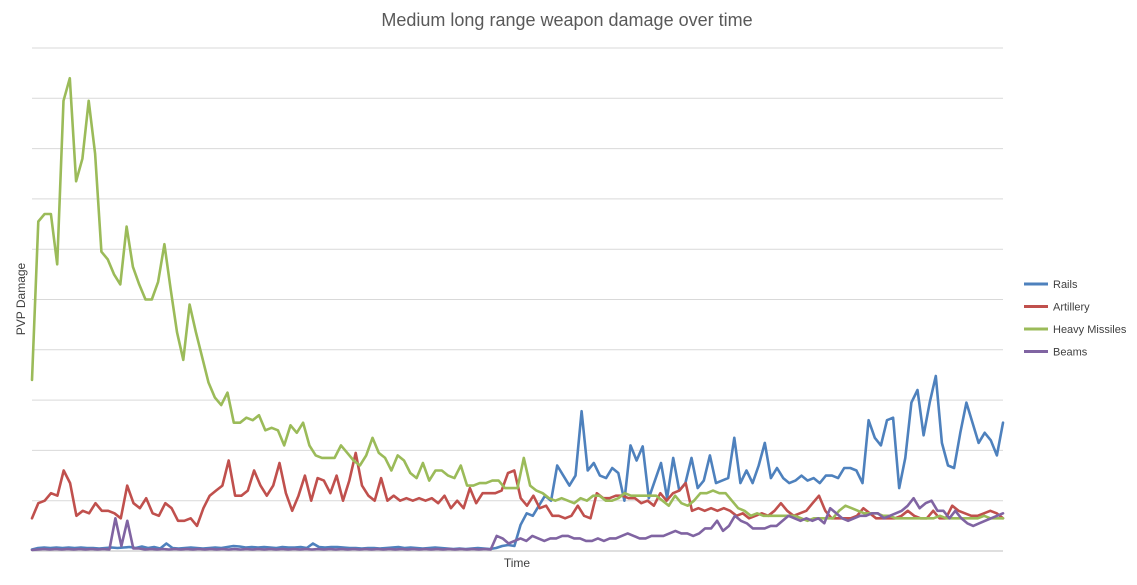 Image resolution: width=1137 pixels, height=585 pixels. What do you see at coordinates (1065, 285) in the screenshot?
I see `legend-label: Rails` at bounding box center [1065, 285].